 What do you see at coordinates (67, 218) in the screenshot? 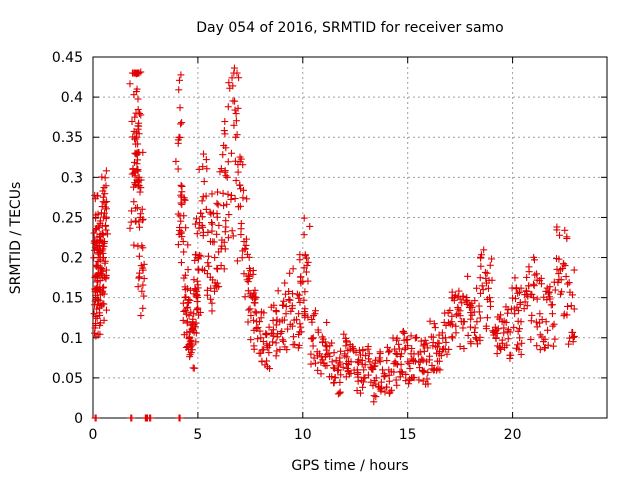
I see `y-tick-label: 0.25` at bounding box center [67, 218].